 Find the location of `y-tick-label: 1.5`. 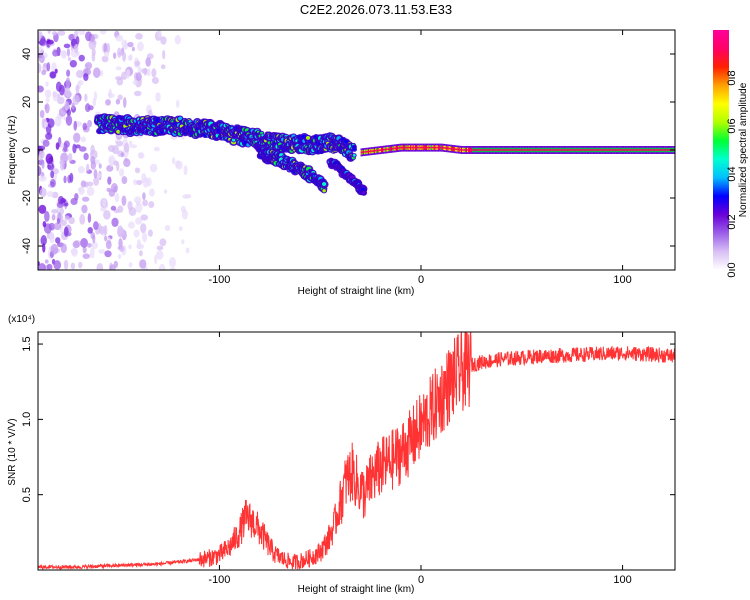

y-tick-label: 1.5 is located at coordinates (27, 343).